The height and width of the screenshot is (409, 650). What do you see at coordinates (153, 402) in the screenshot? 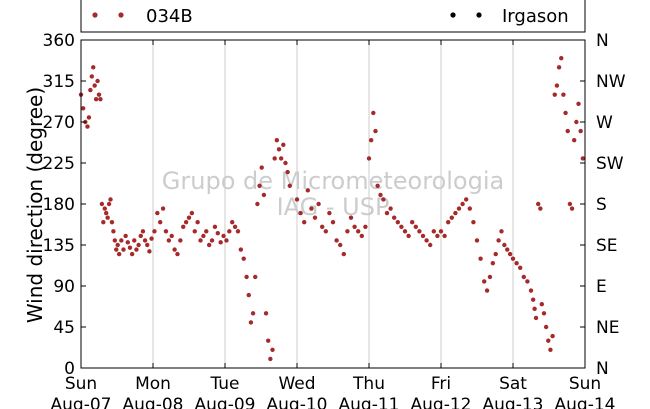
I see `x-tick-label-date-1: Aug-08` at bounding box center [153, 402].